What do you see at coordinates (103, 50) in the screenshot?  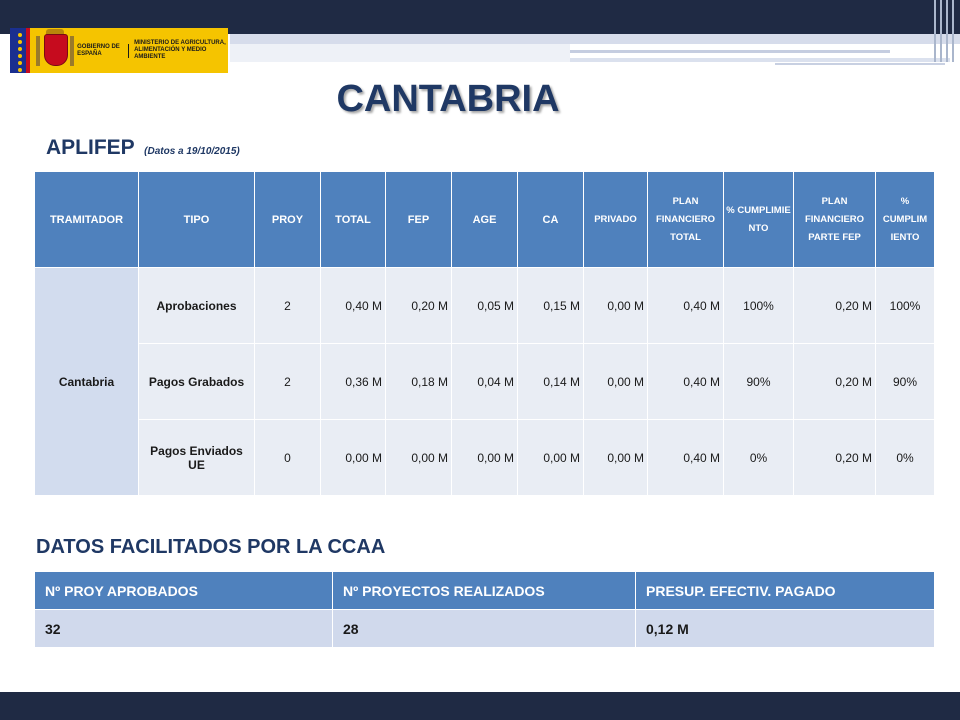 I see `logo-government-text: GOBIERNO DE ESPAÑA` at bounding box center [103, 50].